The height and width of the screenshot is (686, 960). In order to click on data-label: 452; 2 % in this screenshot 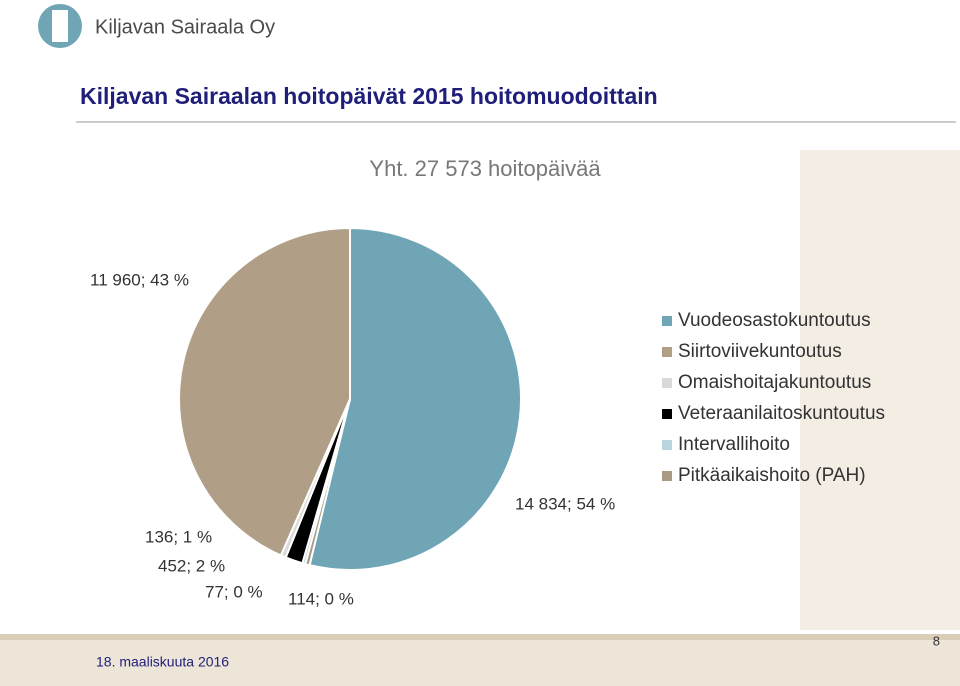, I will do `click(191, 565)`.